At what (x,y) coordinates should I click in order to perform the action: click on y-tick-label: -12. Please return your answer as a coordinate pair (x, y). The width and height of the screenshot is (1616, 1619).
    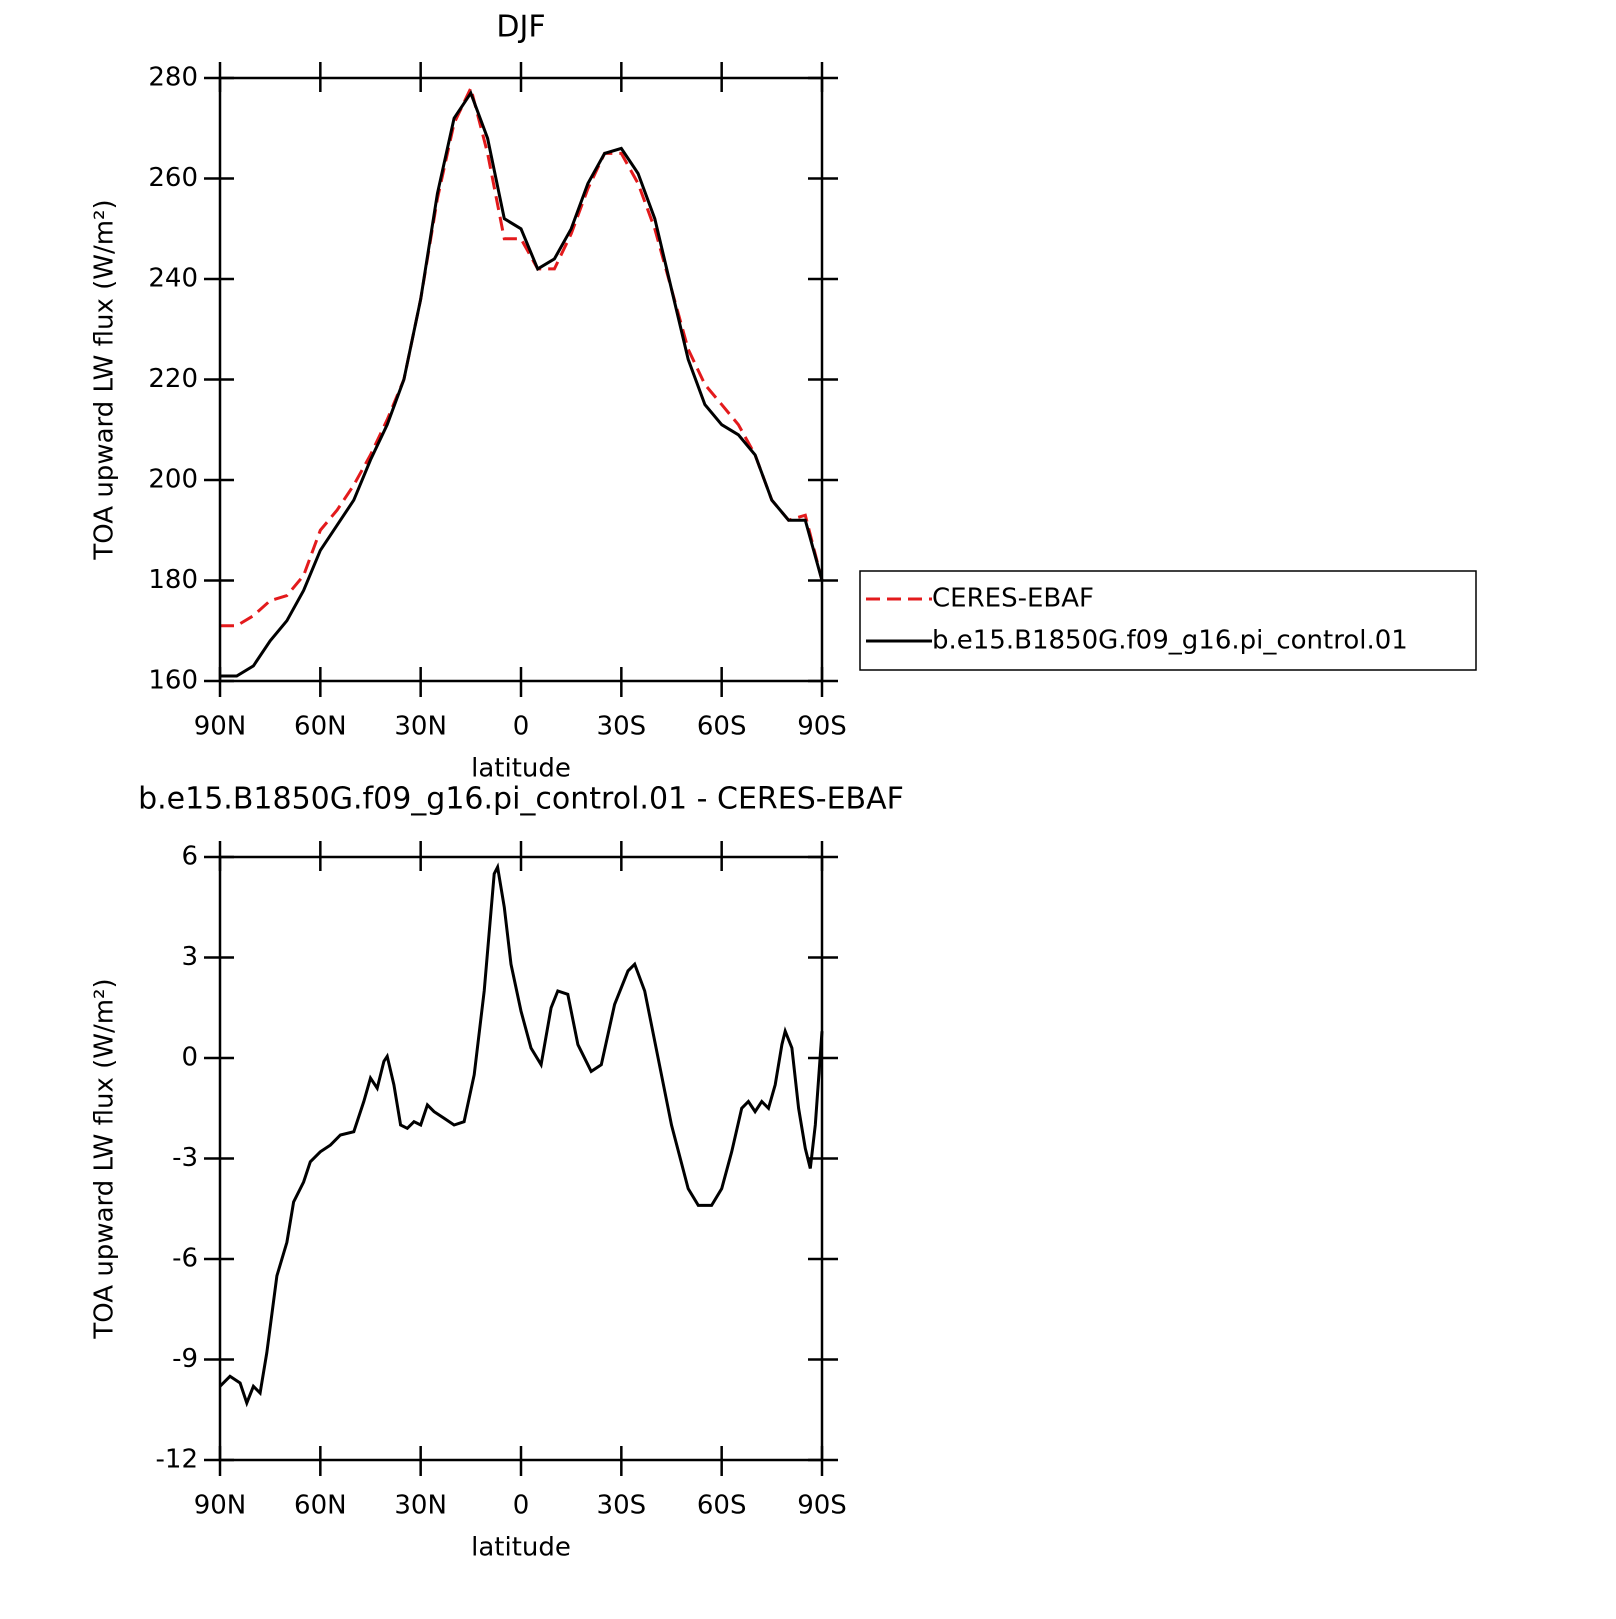
    Looking at the image, I should click on (177, 1460).